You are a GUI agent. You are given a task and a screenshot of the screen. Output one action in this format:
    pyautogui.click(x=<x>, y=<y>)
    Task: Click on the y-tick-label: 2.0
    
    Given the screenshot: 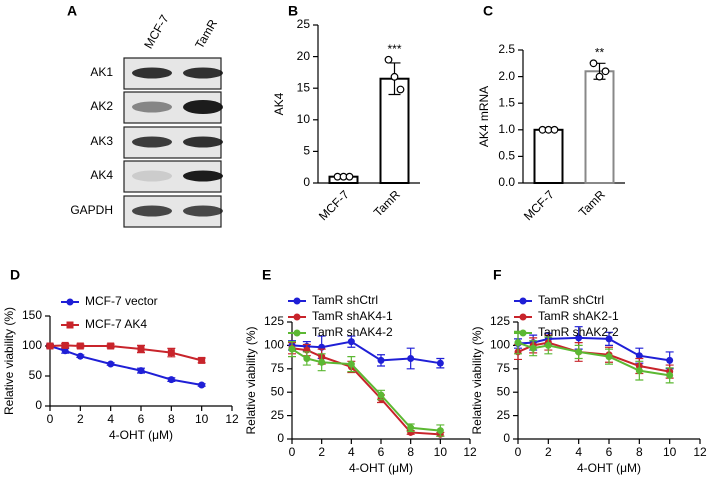 What is the action you would take?
    pyautogui.click(x=506, y=76)
    